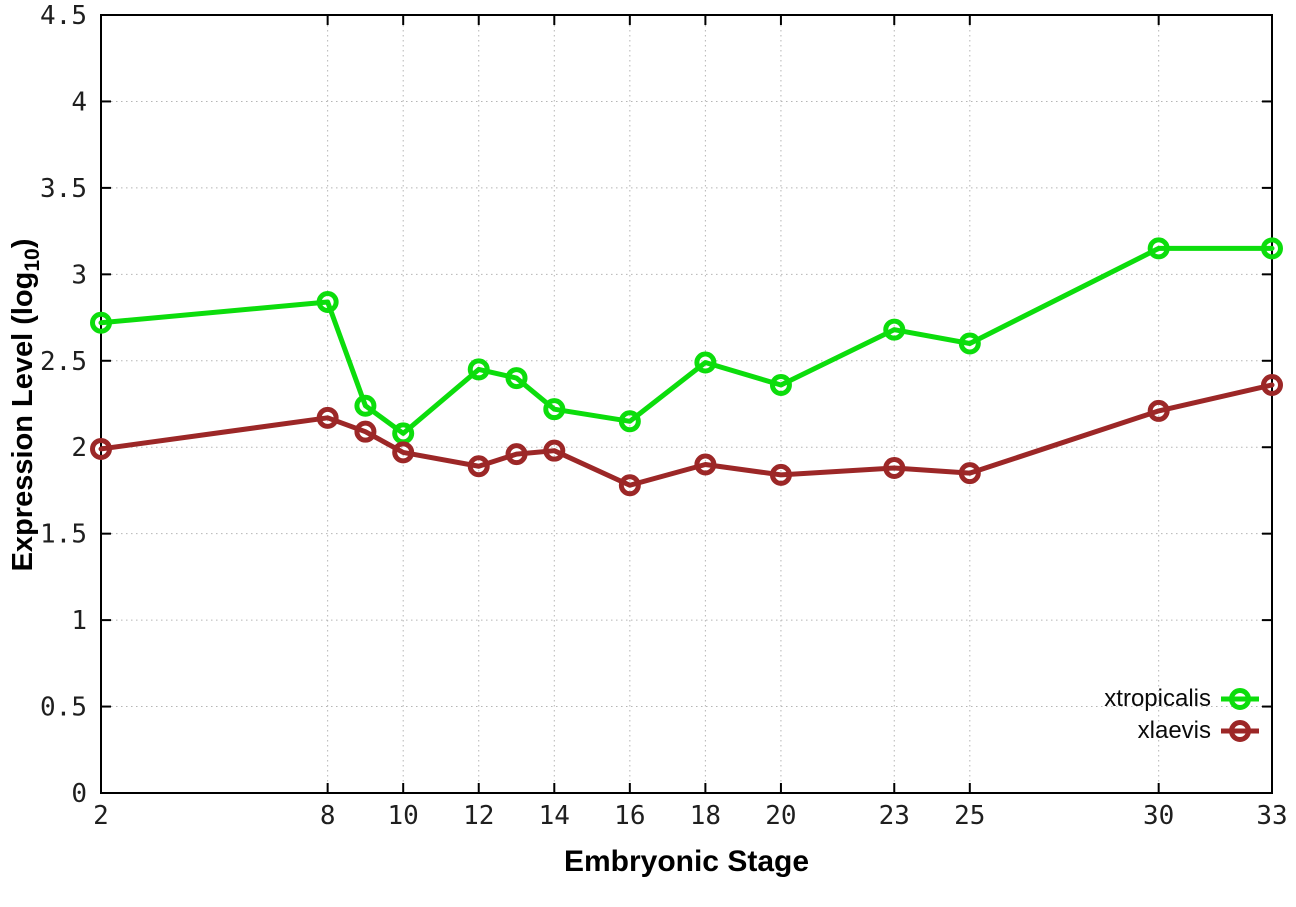  I want to click on y-tick-label: 0, so click(79, 794).